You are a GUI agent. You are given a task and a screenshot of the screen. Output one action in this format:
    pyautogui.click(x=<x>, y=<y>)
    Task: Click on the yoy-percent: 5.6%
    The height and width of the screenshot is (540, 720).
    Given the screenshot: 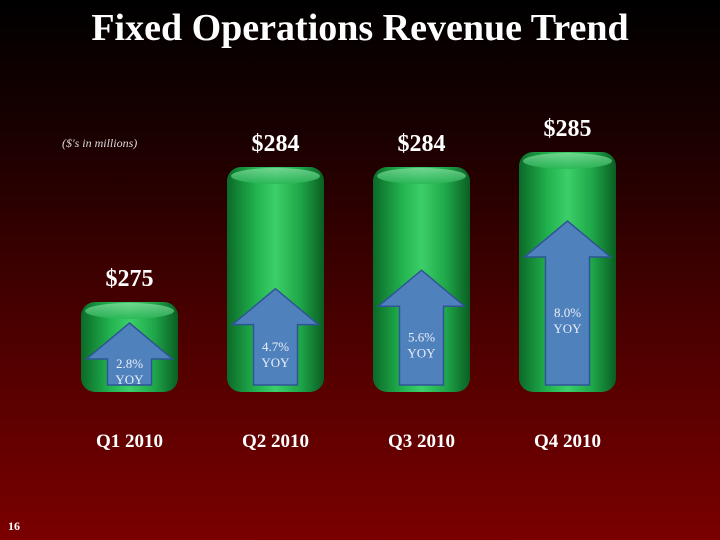 What is the action you would take?
    pyautogui.click(x=421, y=337)
    